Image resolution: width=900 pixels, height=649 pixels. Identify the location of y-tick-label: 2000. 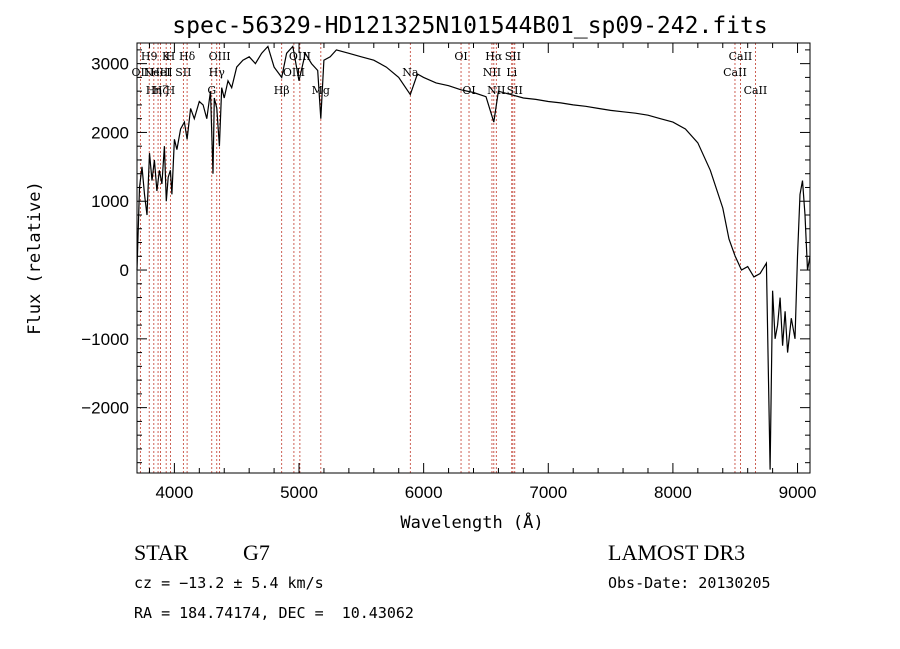
(110, 132).